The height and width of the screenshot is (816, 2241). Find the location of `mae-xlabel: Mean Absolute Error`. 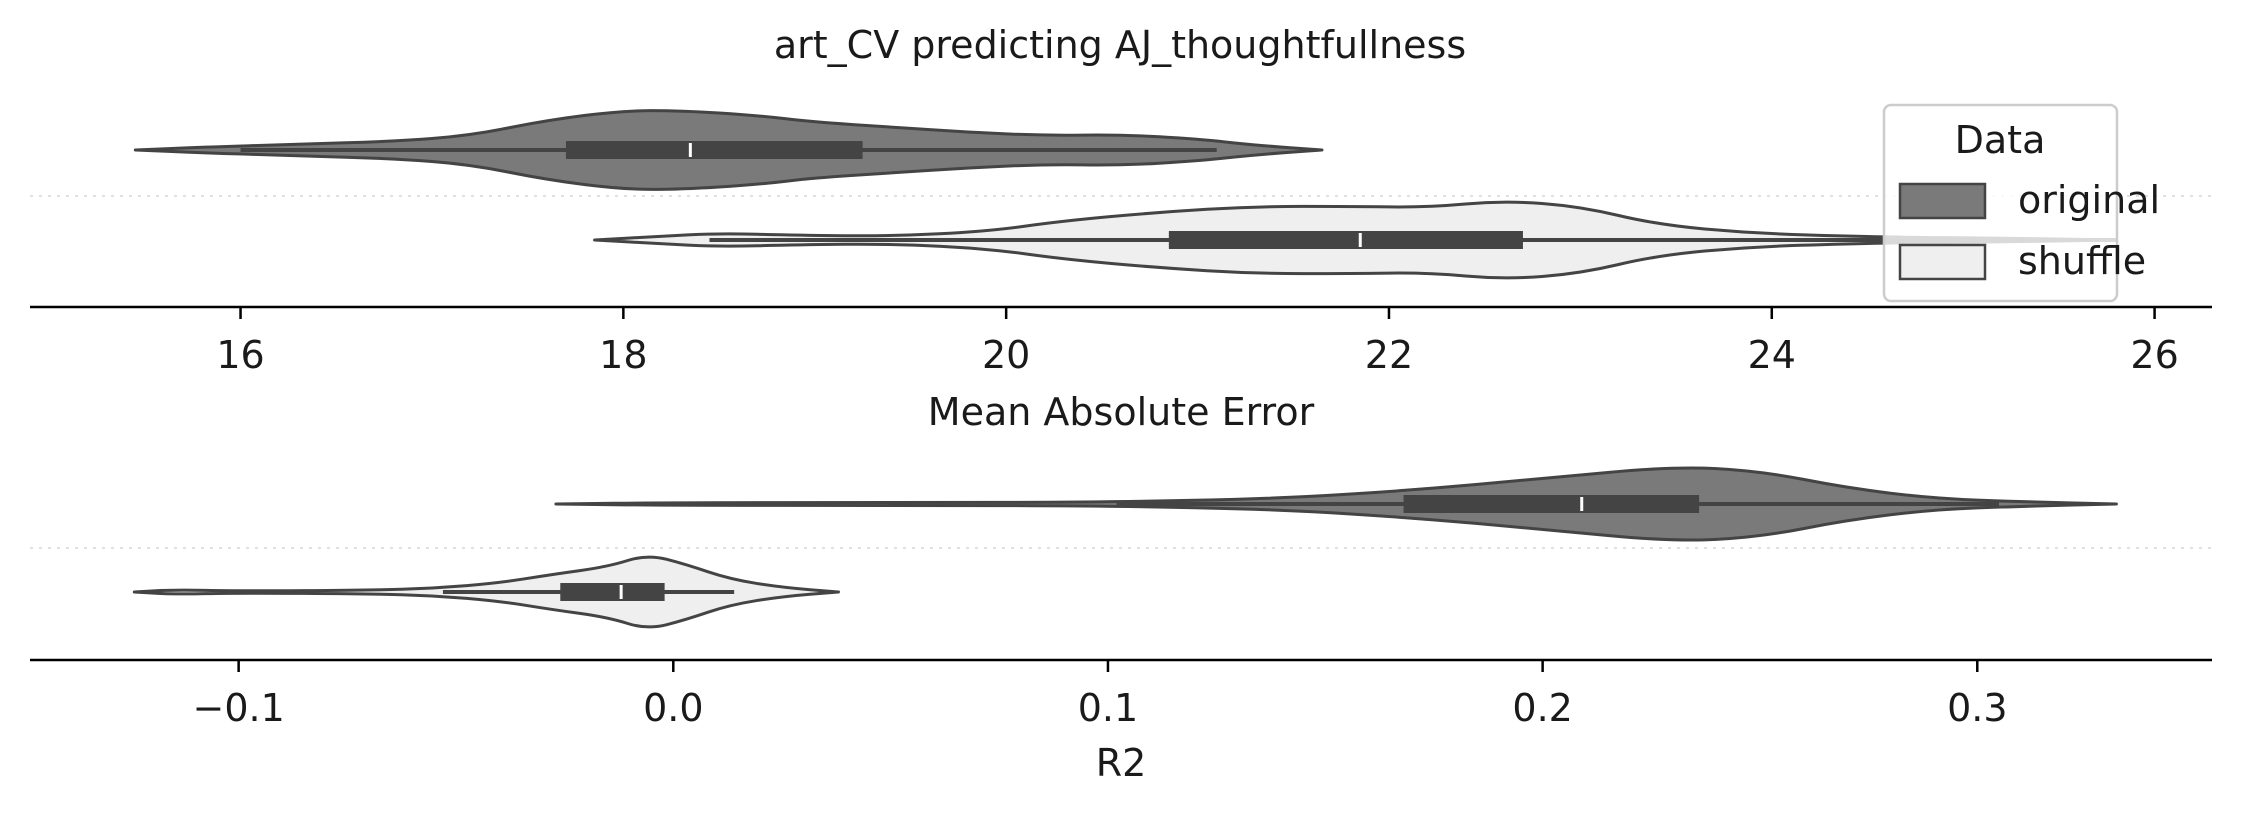

mae-xlabel: Mean Absolute Error is located at coordinates (1121, 412).